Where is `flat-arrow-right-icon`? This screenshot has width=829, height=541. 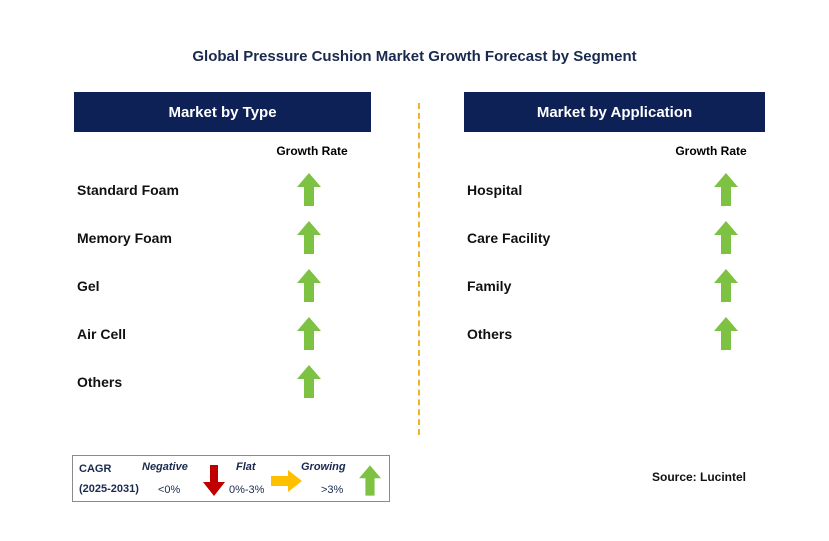 flat-arrow-right-icon is located at coordinates (286, 481).